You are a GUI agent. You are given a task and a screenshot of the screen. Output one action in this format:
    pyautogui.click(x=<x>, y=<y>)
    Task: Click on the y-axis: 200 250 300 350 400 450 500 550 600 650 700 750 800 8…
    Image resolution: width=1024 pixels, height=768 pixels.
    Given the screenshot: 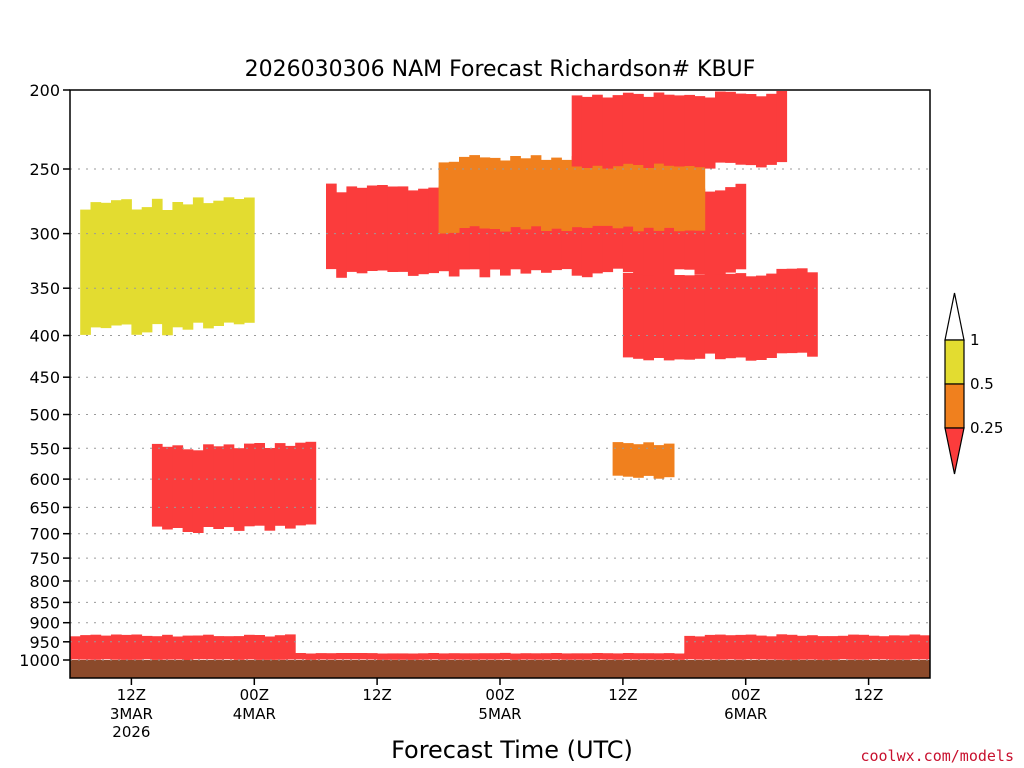 What is the action you would take?
    pyautogui.click(x=44, y=375)
    